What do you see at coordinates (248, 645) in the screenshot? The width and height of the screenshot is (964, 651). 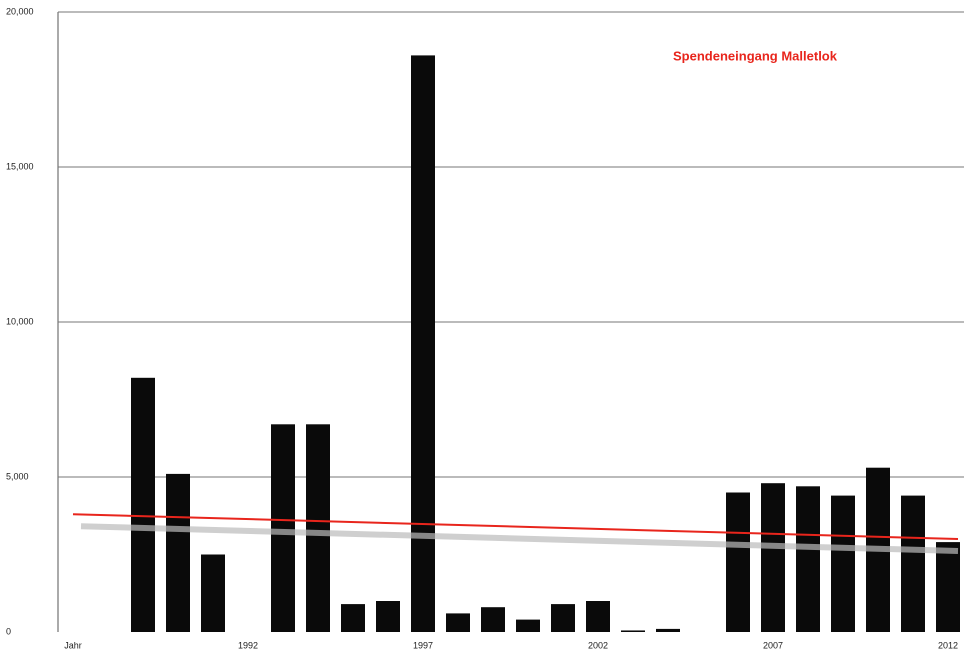 I see `x-tick-label: 1992` at bounding box center [248, 645].